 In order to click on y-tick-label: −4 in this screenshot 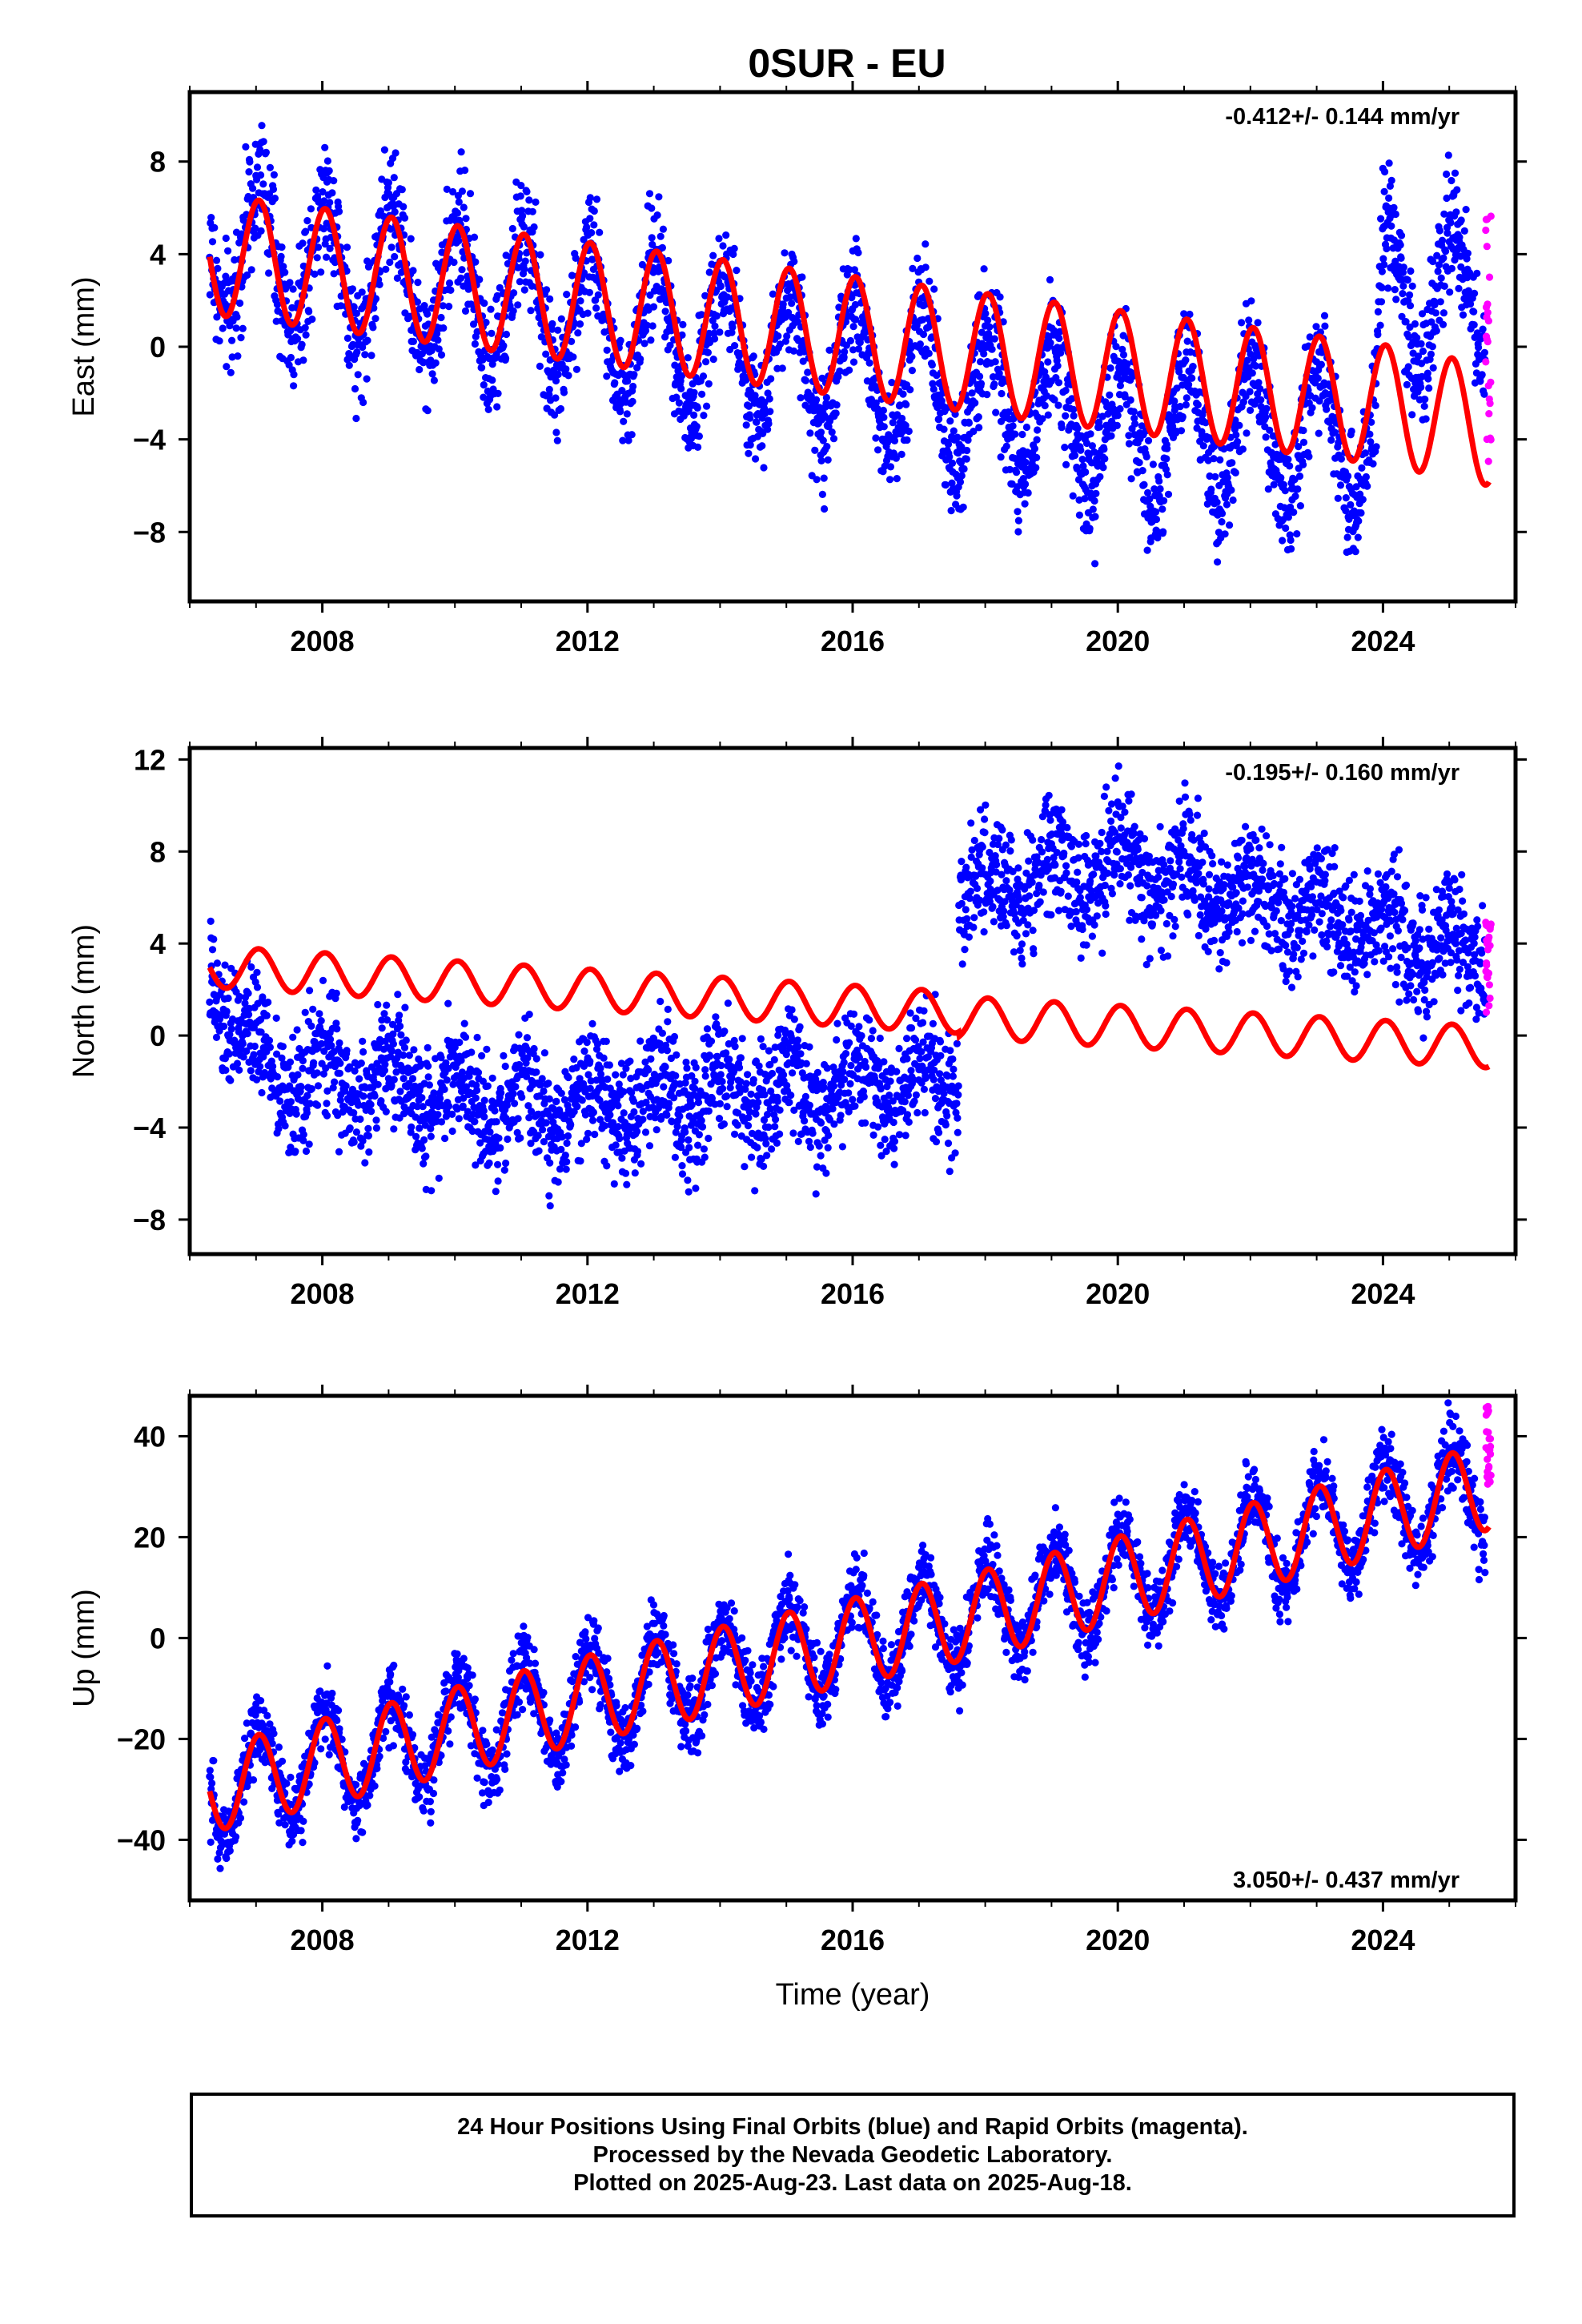, I will do `click(149, 440)`.